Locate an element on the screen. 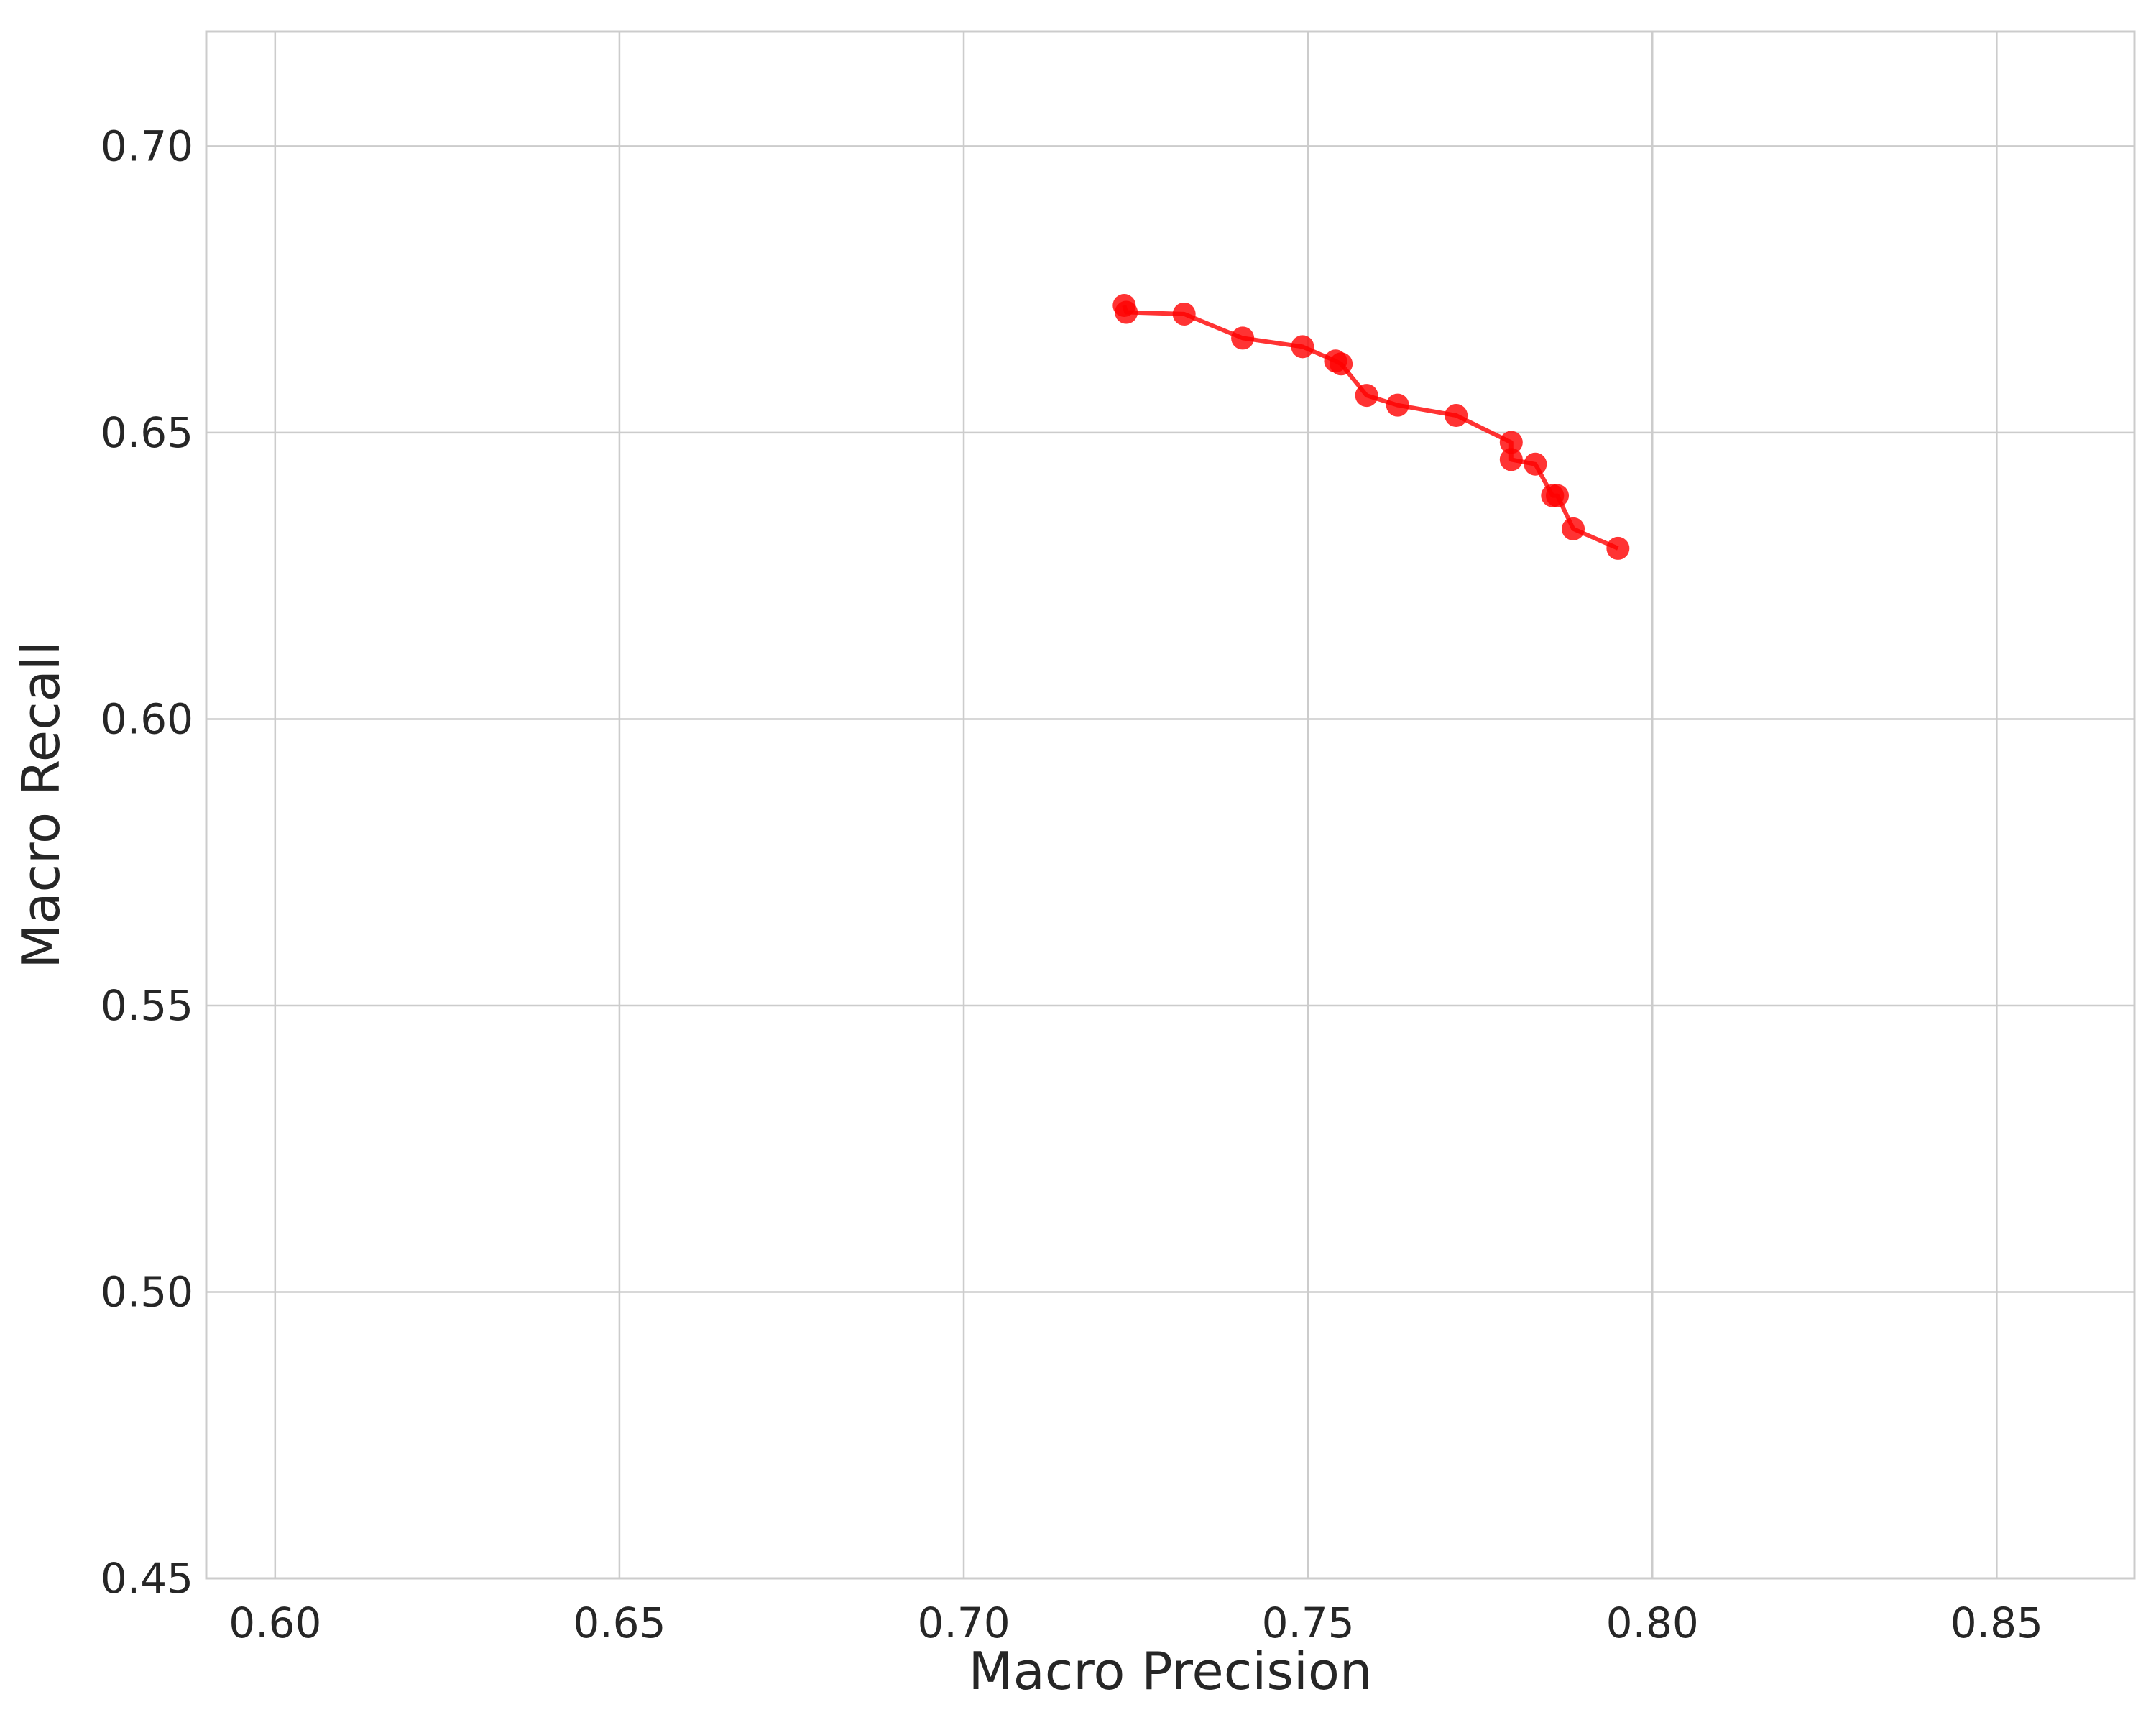  x-tick-label: 0.60 is located at coordinates (275, 1622).